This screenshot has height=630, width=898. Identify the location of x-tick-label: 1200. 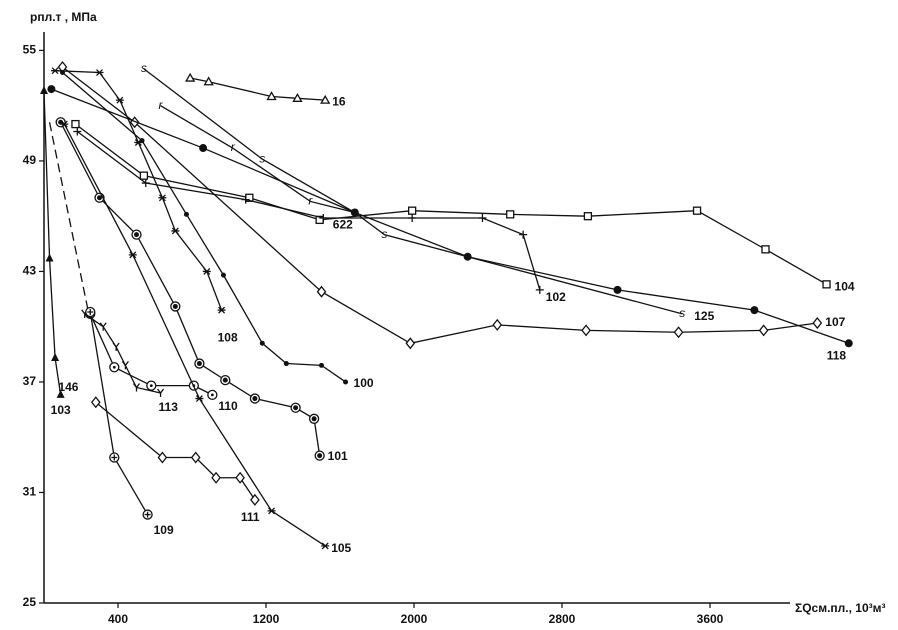
(266, 619).